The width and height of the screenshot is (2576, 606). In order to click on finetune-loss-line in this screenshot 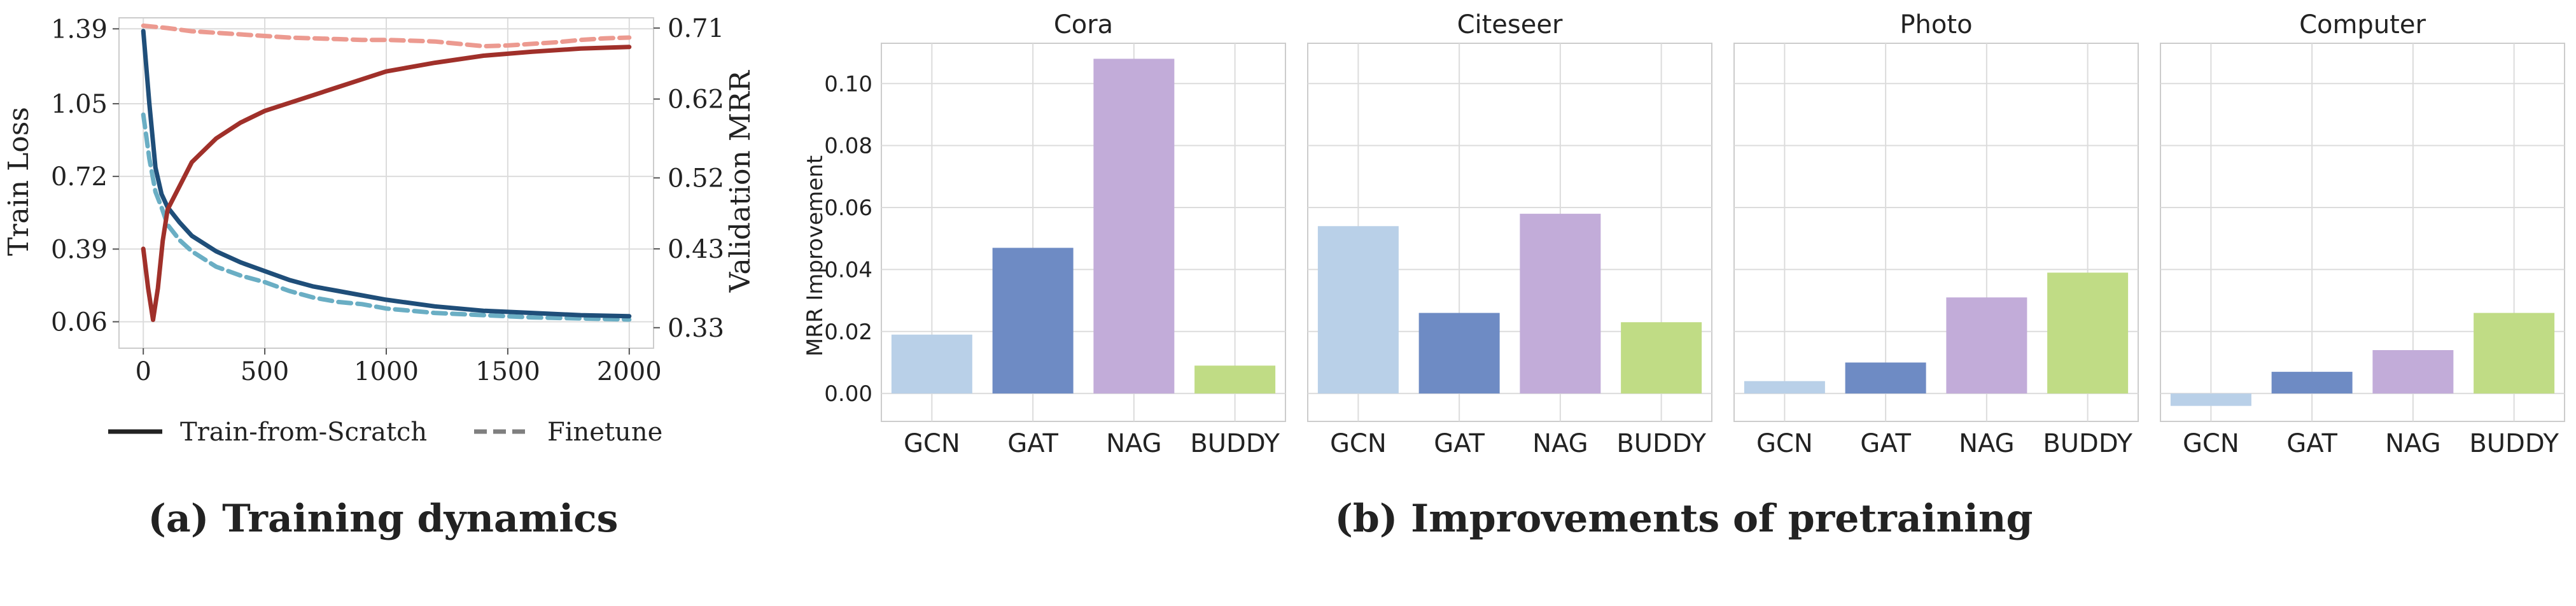, I will do `click(386, 217)`.